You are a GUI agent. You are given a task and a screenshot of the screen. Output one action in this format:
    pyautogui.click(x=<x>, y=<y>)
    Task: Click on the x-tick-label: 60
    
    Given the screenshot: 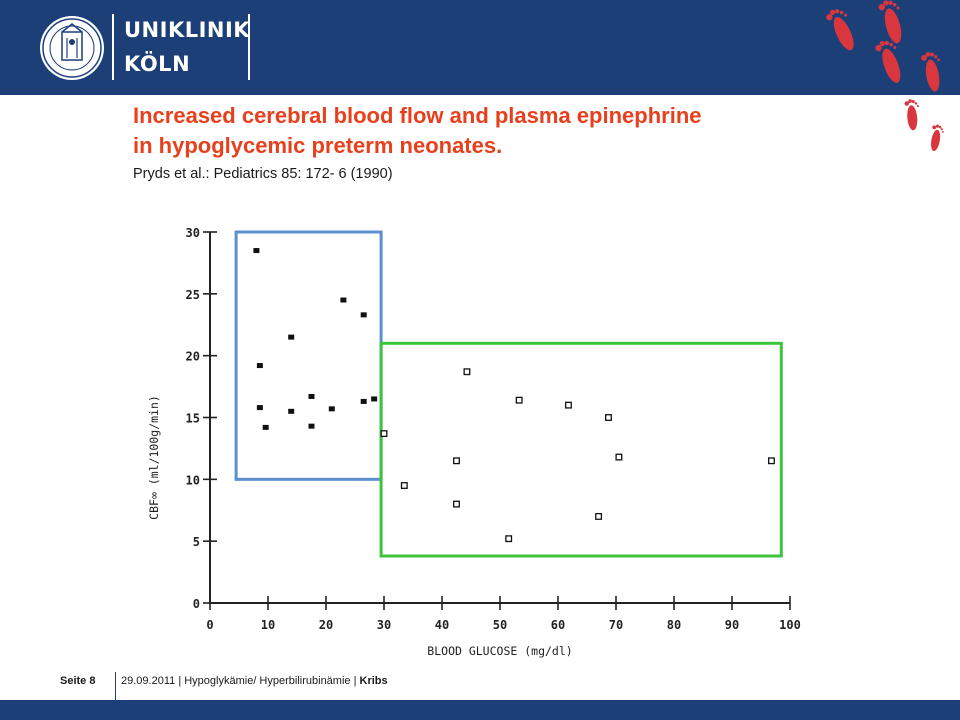 What is the action you would take?
    pyautogui.click(x=558, y=625)
    